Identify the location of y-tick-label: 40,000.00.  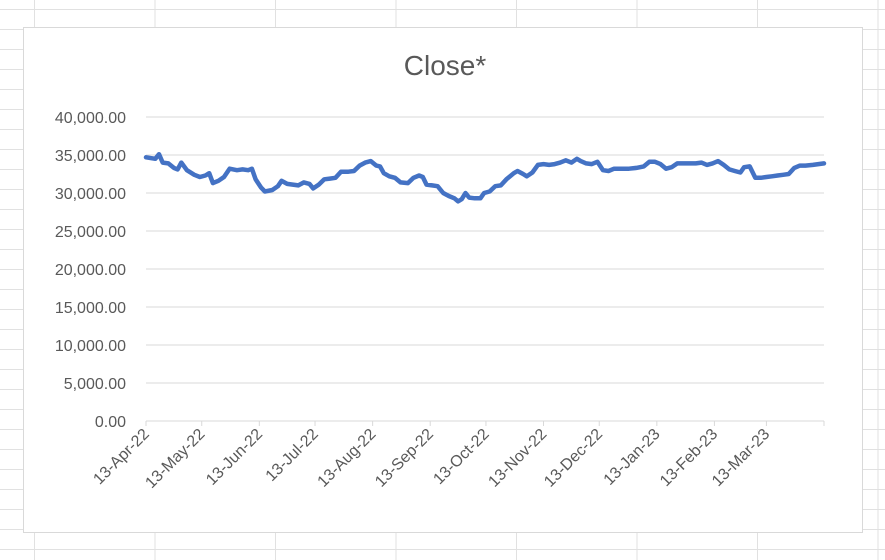
(90, 118).